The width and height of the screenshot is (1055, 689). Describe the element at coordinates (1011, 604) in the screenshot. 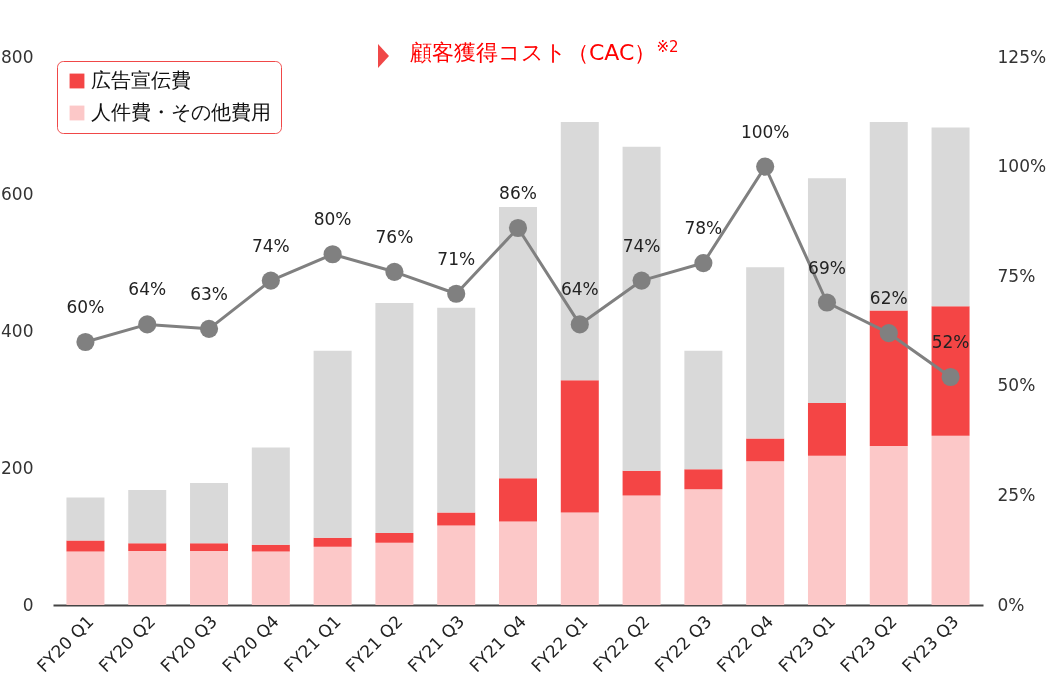

I see `y2-tick-label: 0%` at that location.